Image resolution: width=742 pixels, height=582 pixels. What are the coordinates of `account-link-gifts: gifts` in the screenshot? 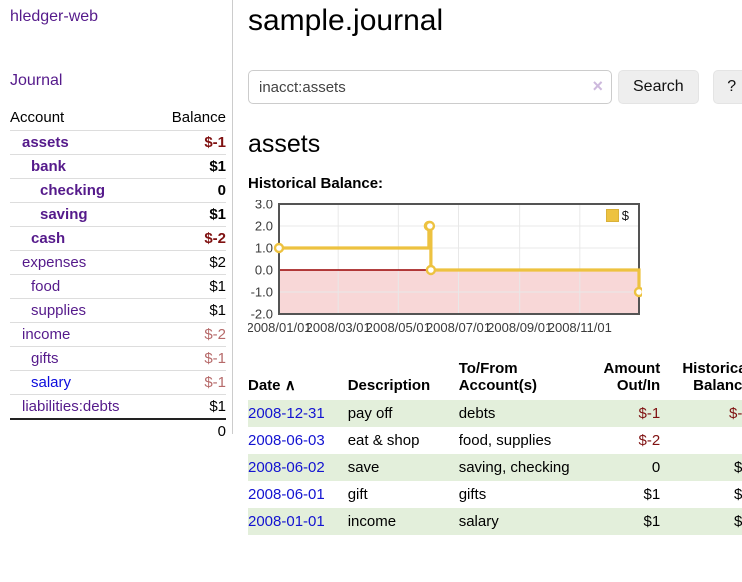 It's located at (45, 358).